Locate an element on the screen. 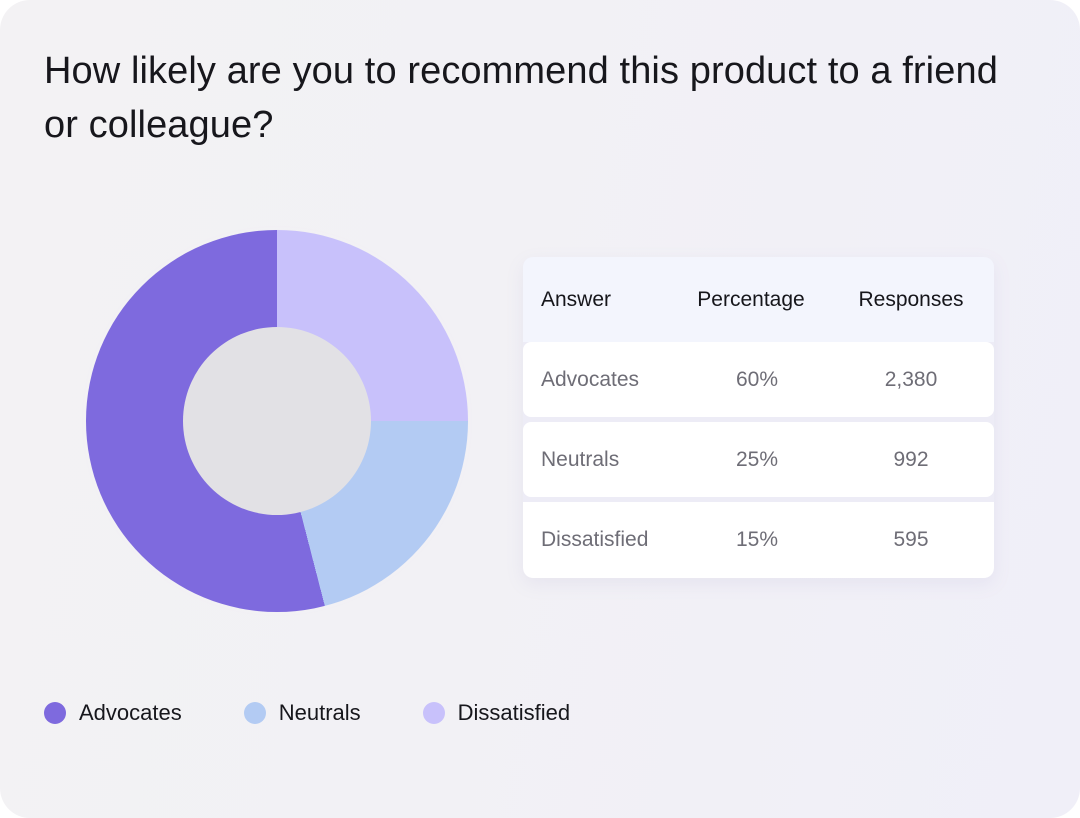 The height and width of the screenshot is (818, 1080). row-answer: Dissatisfied is located at coordinates (595, 539).